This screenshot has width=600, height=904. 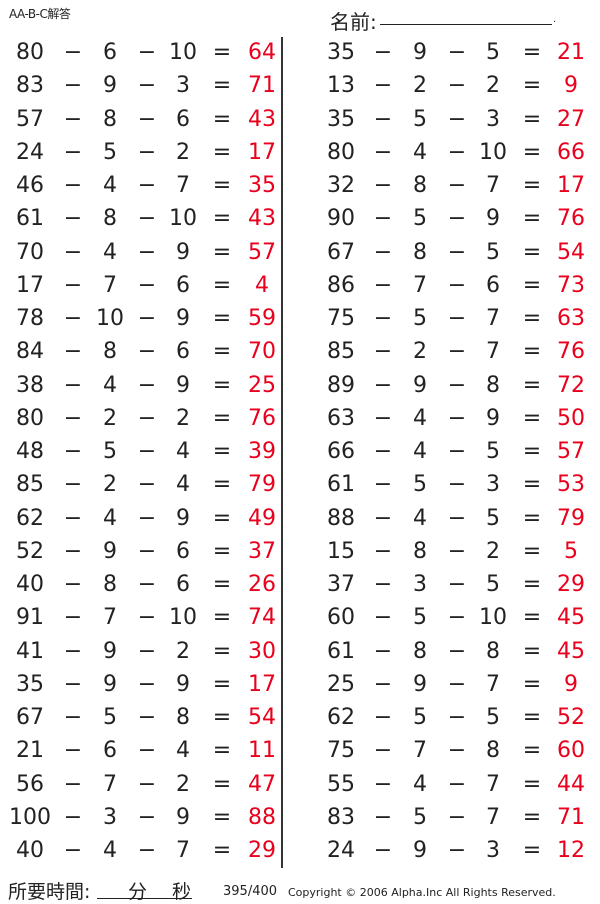 What do you see at coordinates (571, 352) in the screenshot?
I see `answer: 76` at bounding box center [571, 352].